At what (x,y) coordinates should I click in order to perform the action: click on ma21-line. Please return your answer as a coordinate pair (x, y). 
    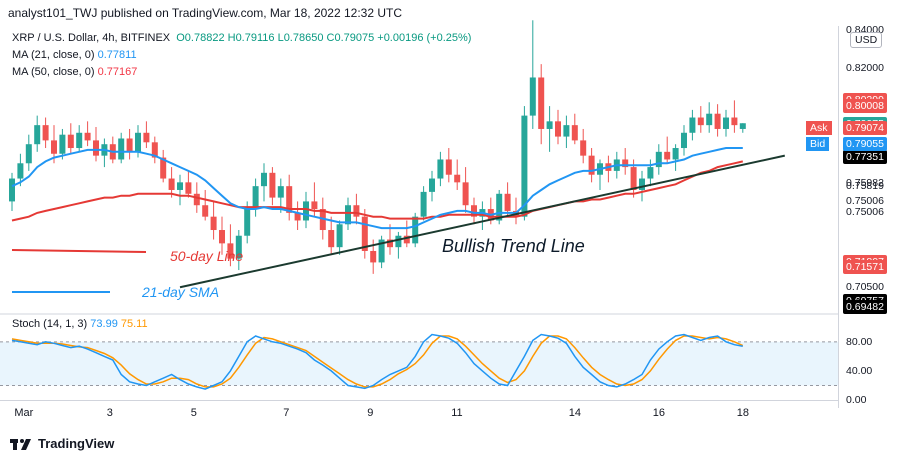
    Looking at the image, I should click on (377, 188).